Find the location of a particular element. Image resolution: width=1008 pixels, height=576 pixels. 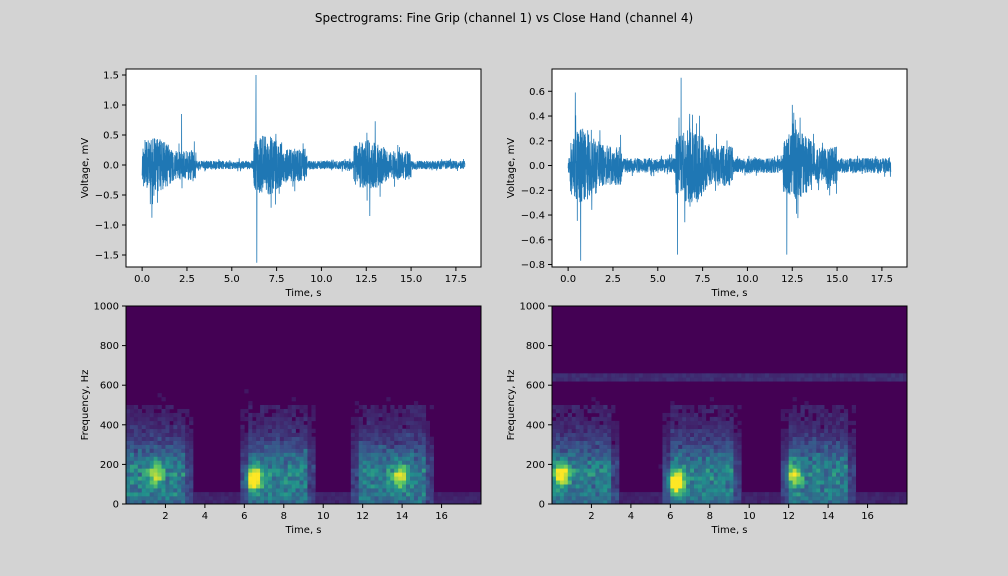

signal-ch1-ylabel: Voltage, mV is located at coordinates (85, 168).